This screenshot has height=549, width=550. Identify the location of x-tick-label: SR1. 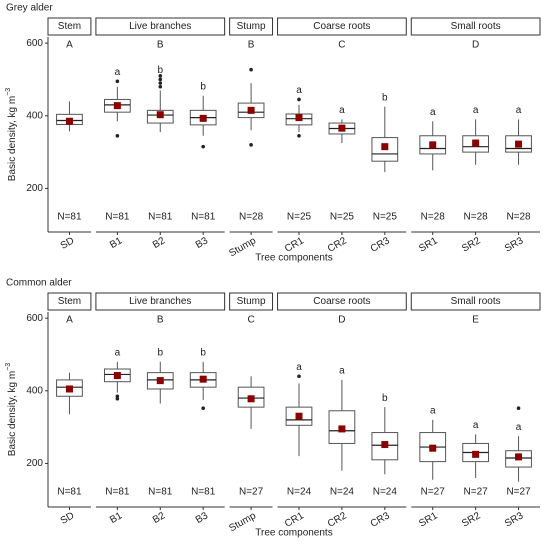
(428, 519).